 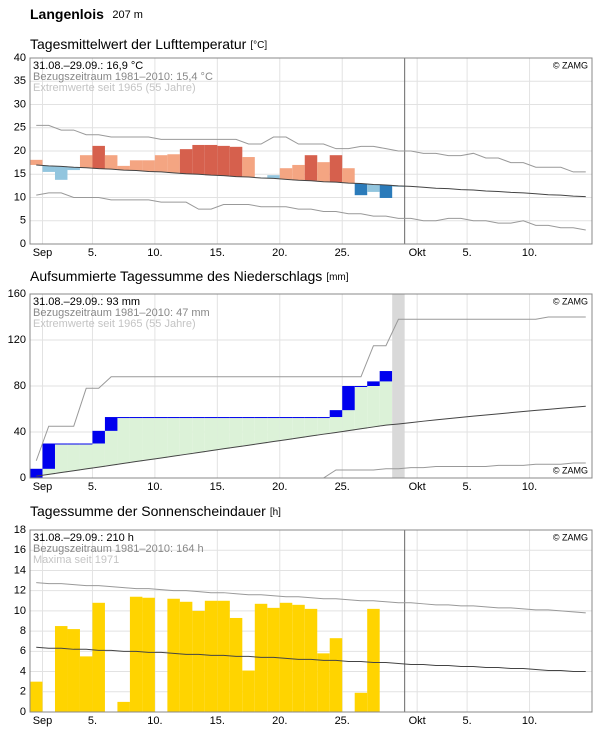 I want to click on y-tick-label: 20, so click(x=20, y=151).